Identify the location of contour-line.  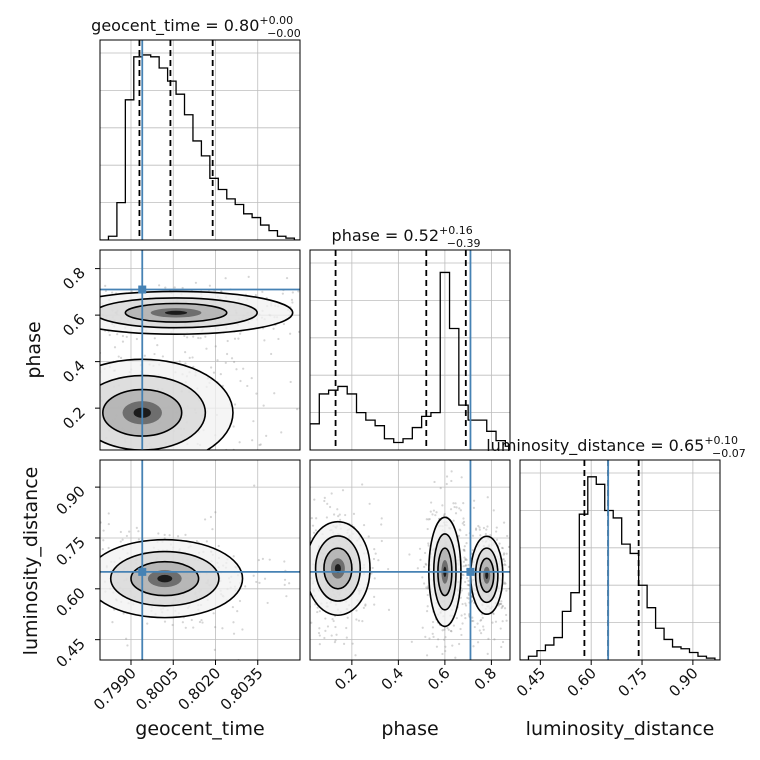
(179, 313).